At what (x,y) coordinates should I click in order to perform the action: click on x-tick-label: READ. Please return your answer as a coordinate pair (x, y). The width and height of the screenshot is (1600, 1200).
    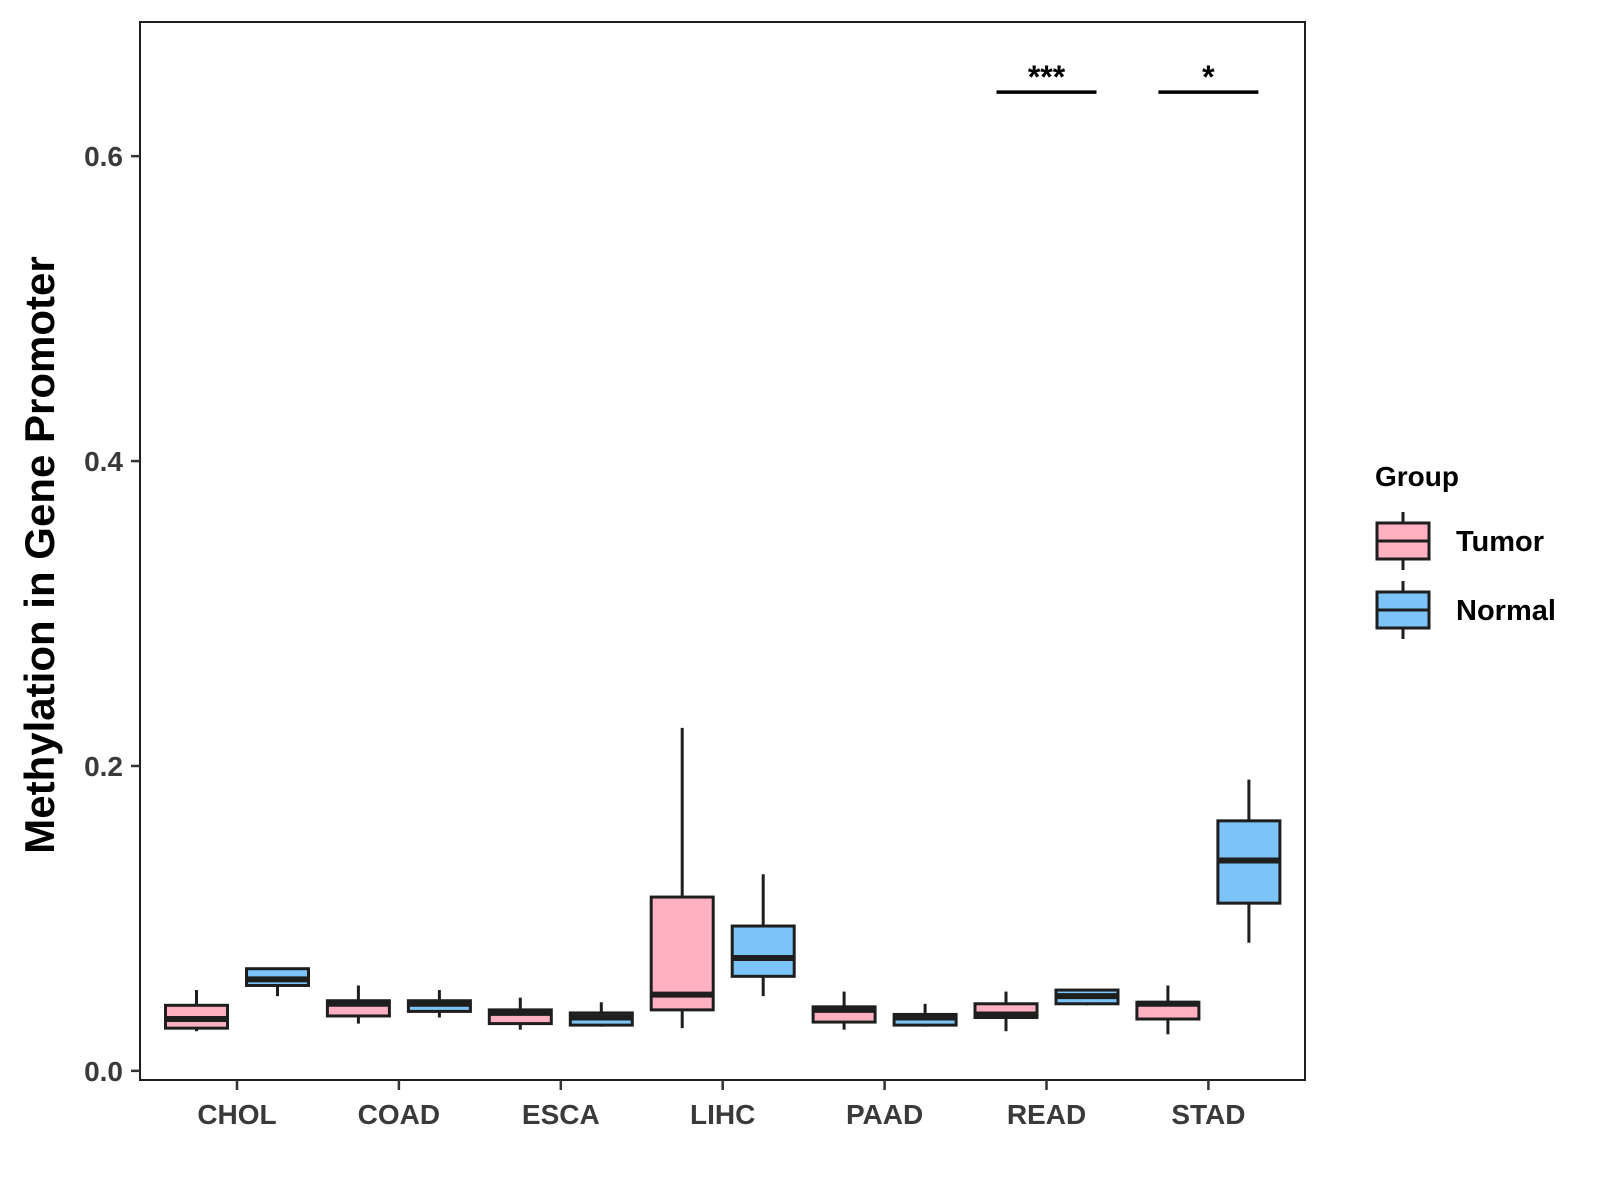
    Looking at the image, I should click on (1046, 1114).